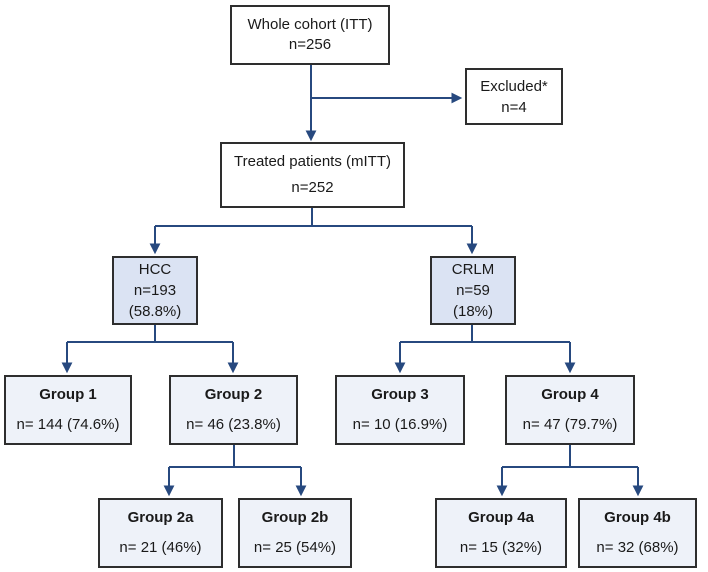 This screenshot has height=572, width=708. What do you see at coordinates (310, 44) in the screenshot?
I see `node-value: n=256` at bounding box center [310, 44].